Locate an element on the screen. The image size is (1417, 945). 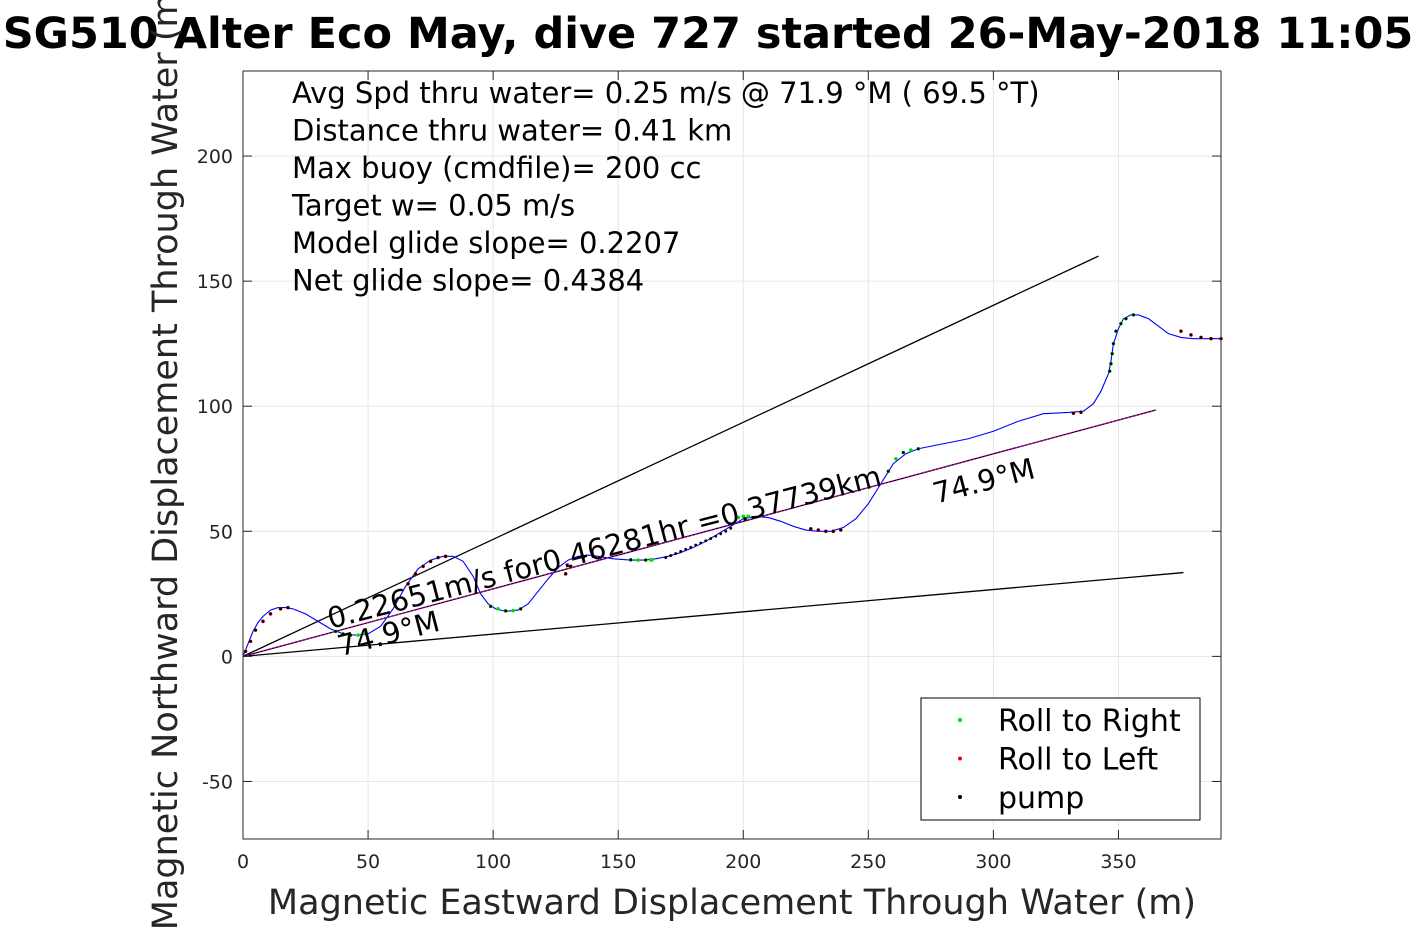
y-tick-label: 150 is located at coordinates (215, 282).